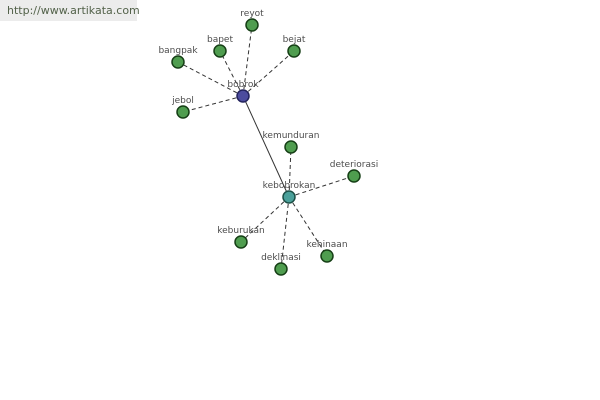 This screenshot has width=600, height=400. What do you see at coordinates (321, 186) in the screenshot?
I see `graph-edge-kebobrokan-deteriorasi` at bounding box center [321, 186].